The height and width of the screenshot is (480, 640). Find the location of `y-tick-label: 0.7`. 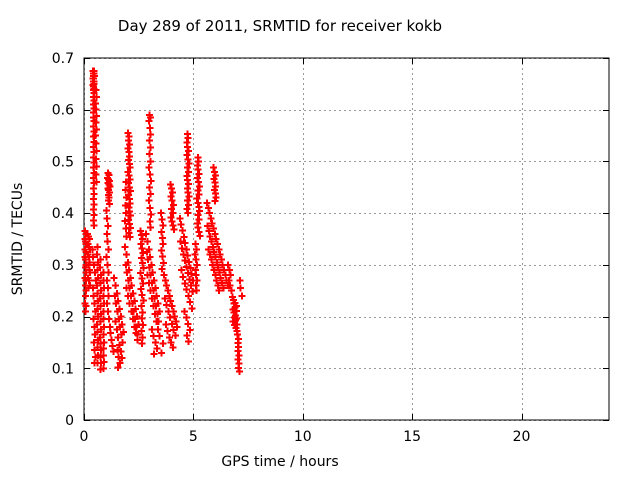

y-tick-label: 0.7 is located at coordinates (63, 59).